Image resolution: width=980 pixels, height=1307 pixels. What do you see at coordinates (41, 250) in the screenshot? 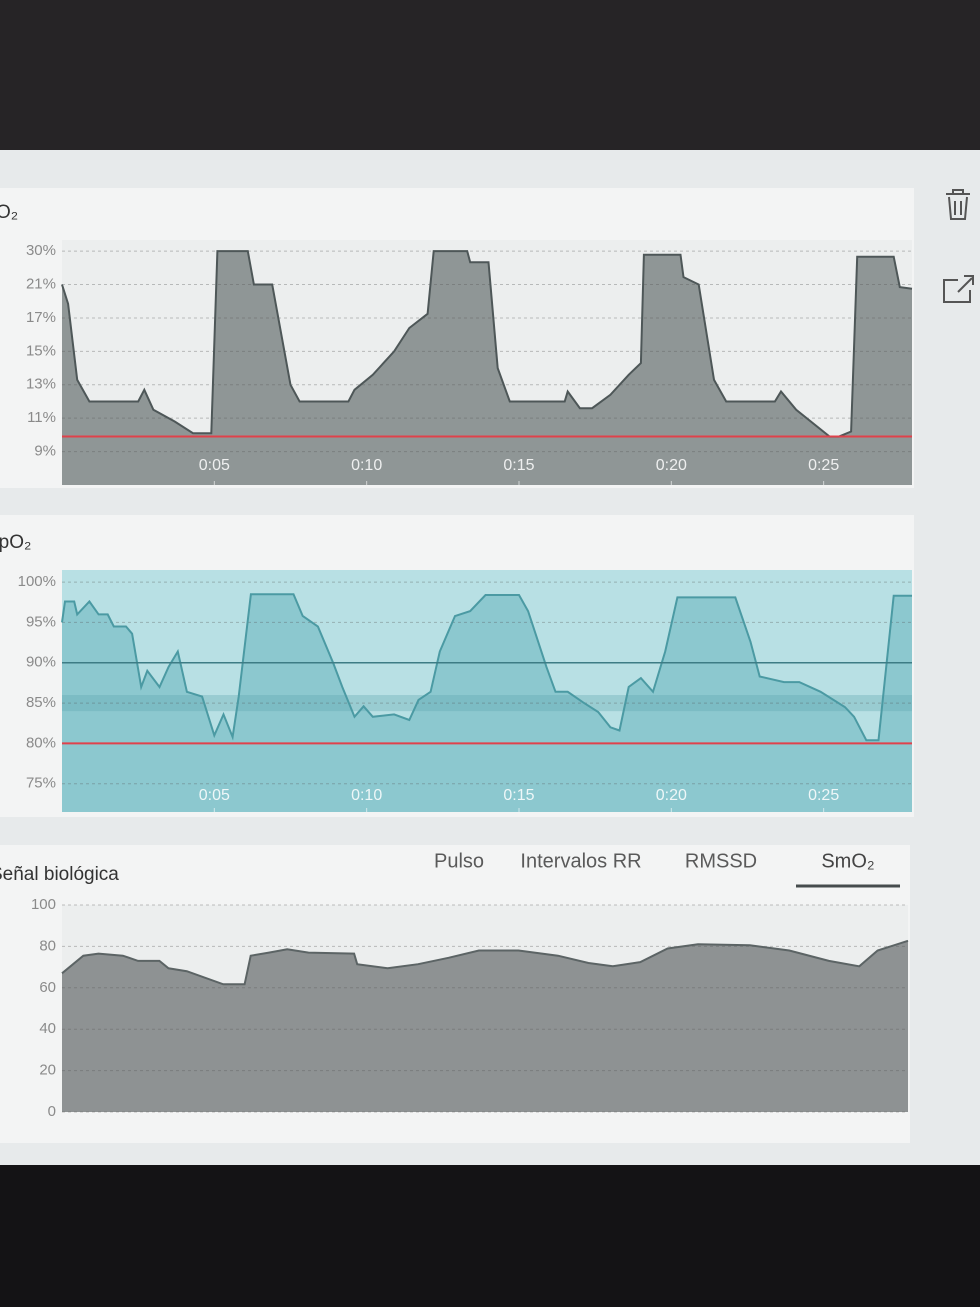
I see `y-tick-label: 30%` at bounding box center [41, 250].